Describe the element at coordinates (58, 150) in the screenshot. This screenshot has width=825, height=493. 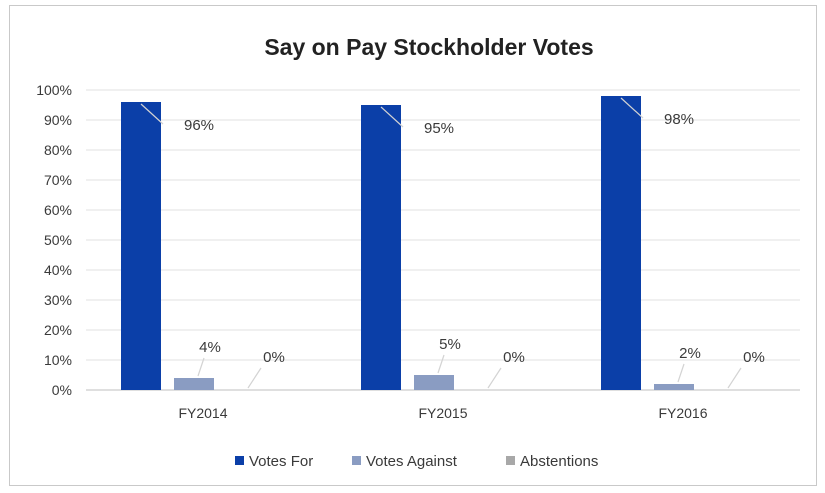
I see `y-tick-label: 80%` at that location.